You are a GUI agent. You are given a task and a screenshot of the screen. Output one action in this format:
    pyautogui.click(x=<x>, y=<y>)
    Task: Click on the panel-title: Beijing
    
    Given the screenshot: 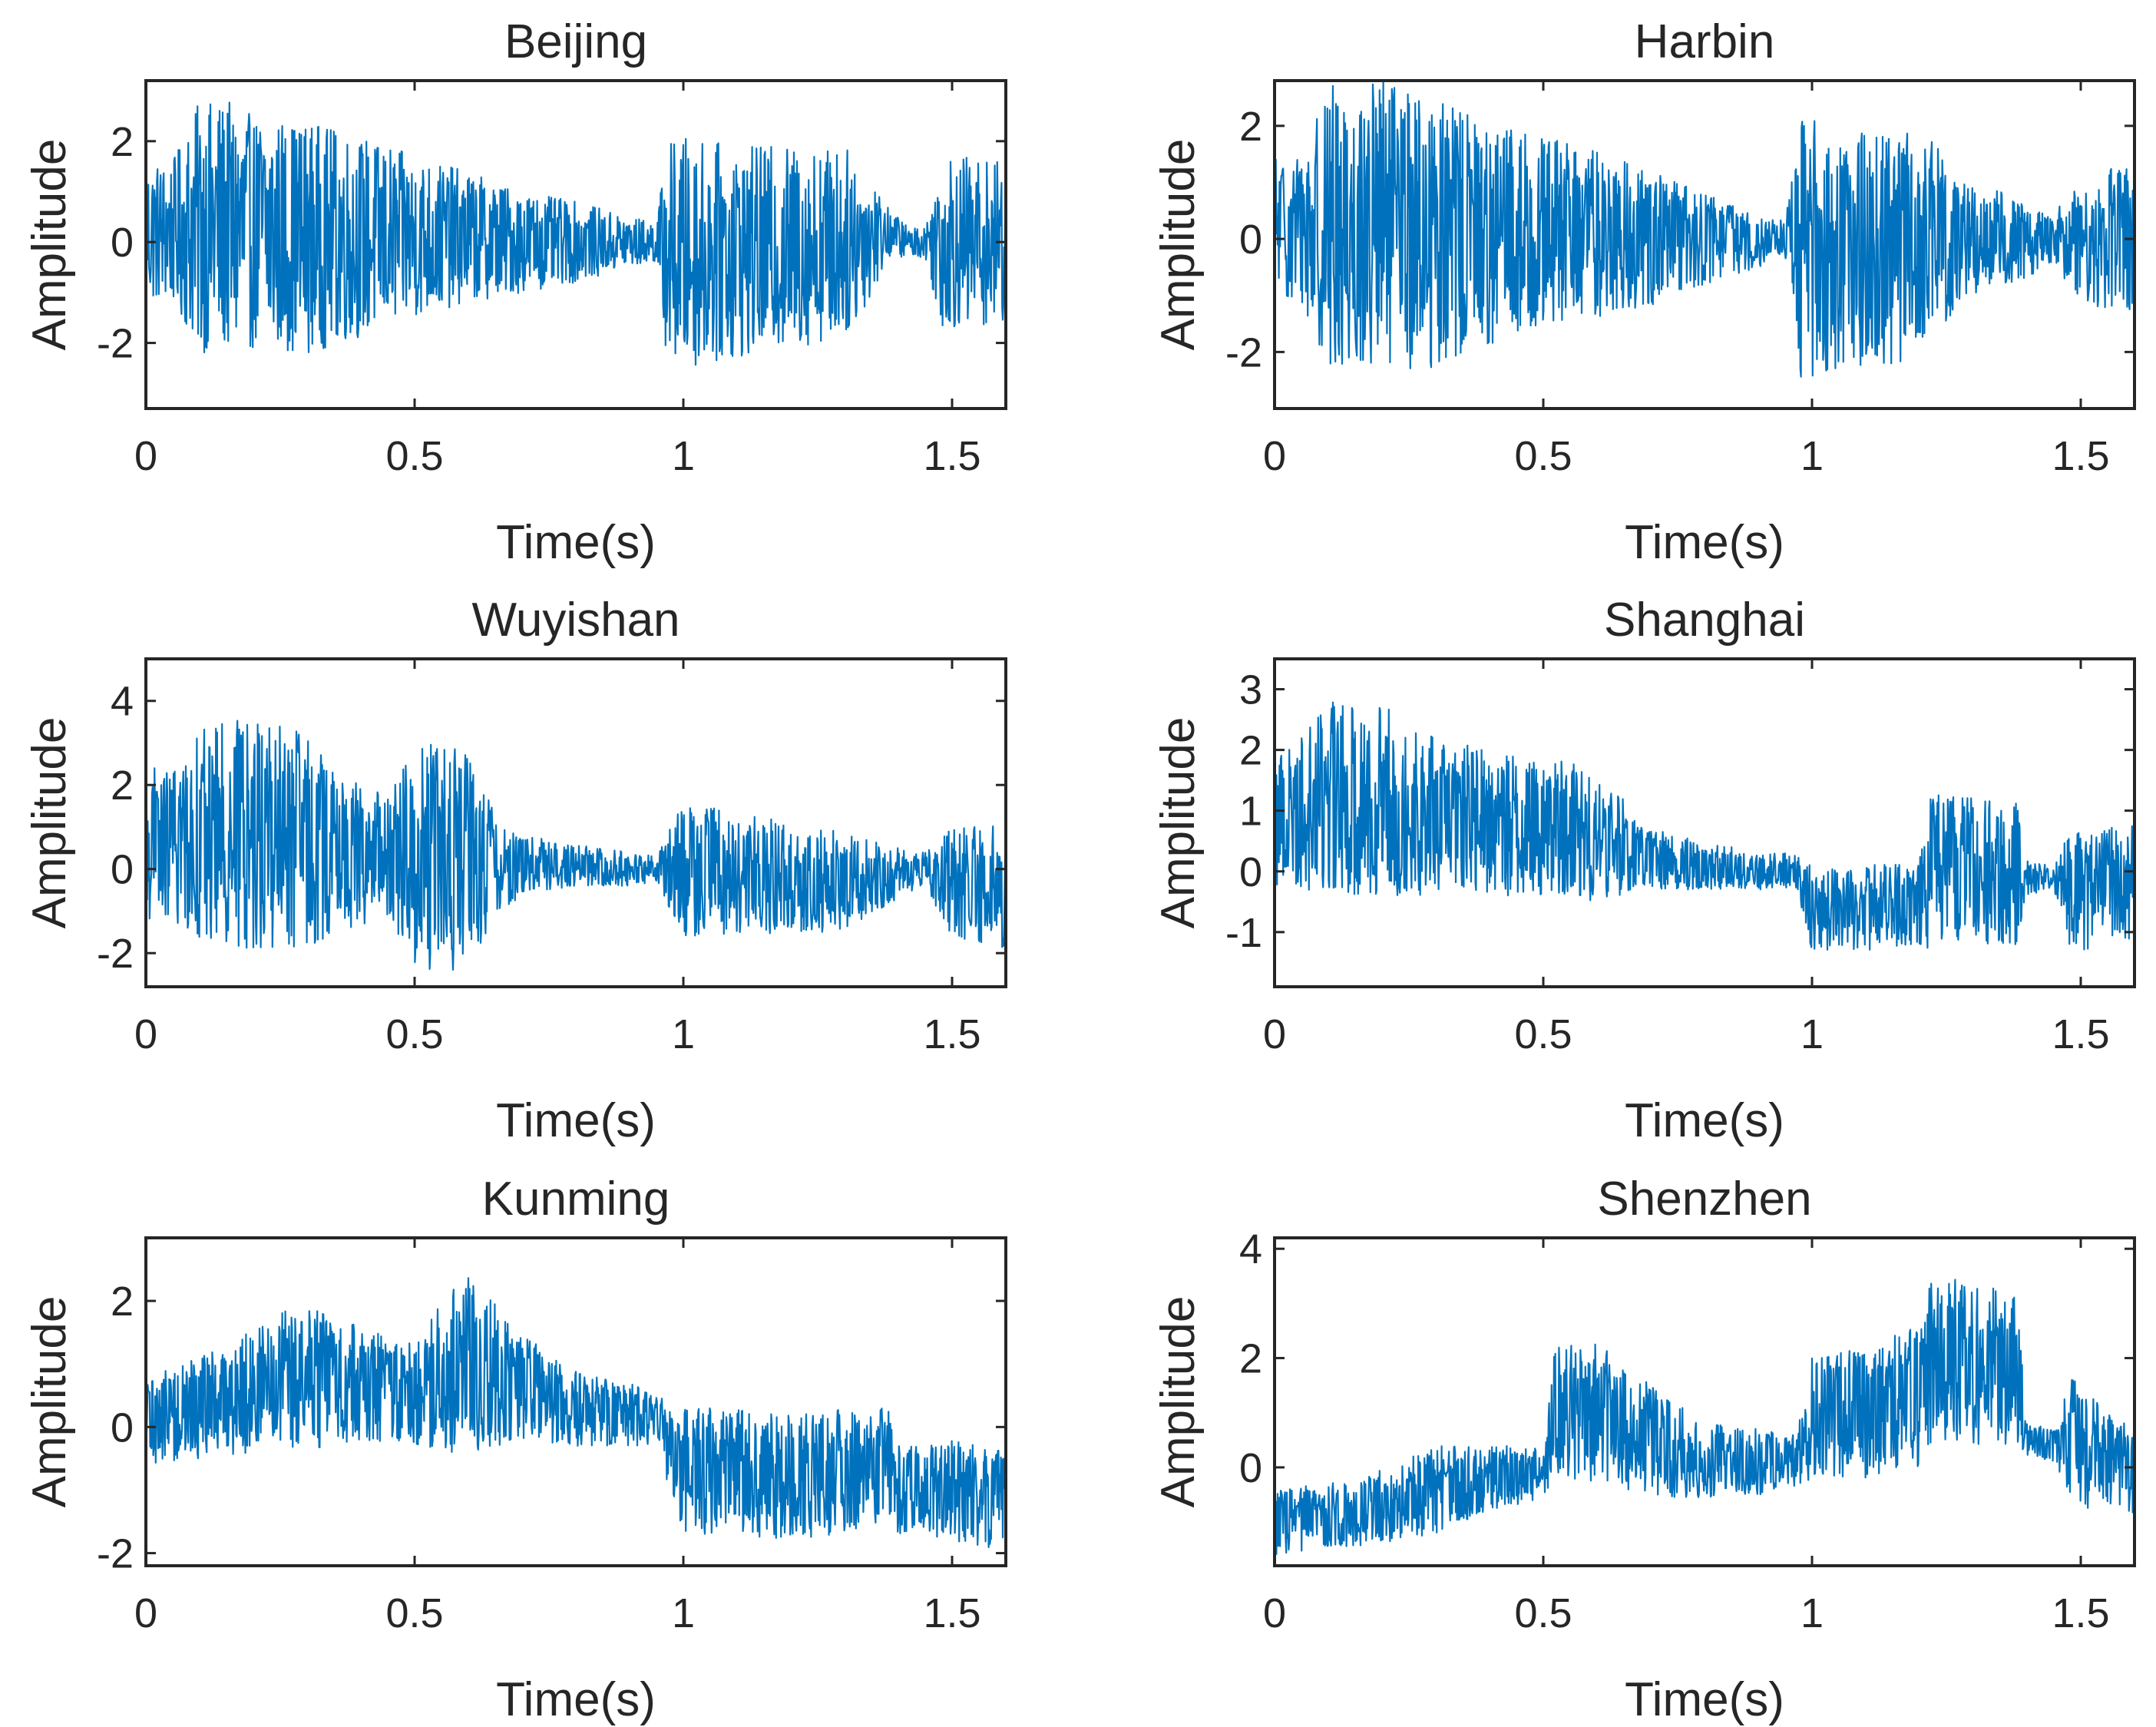 What is the action you would take?
    pyautogui.click(x=575, y=41)
    